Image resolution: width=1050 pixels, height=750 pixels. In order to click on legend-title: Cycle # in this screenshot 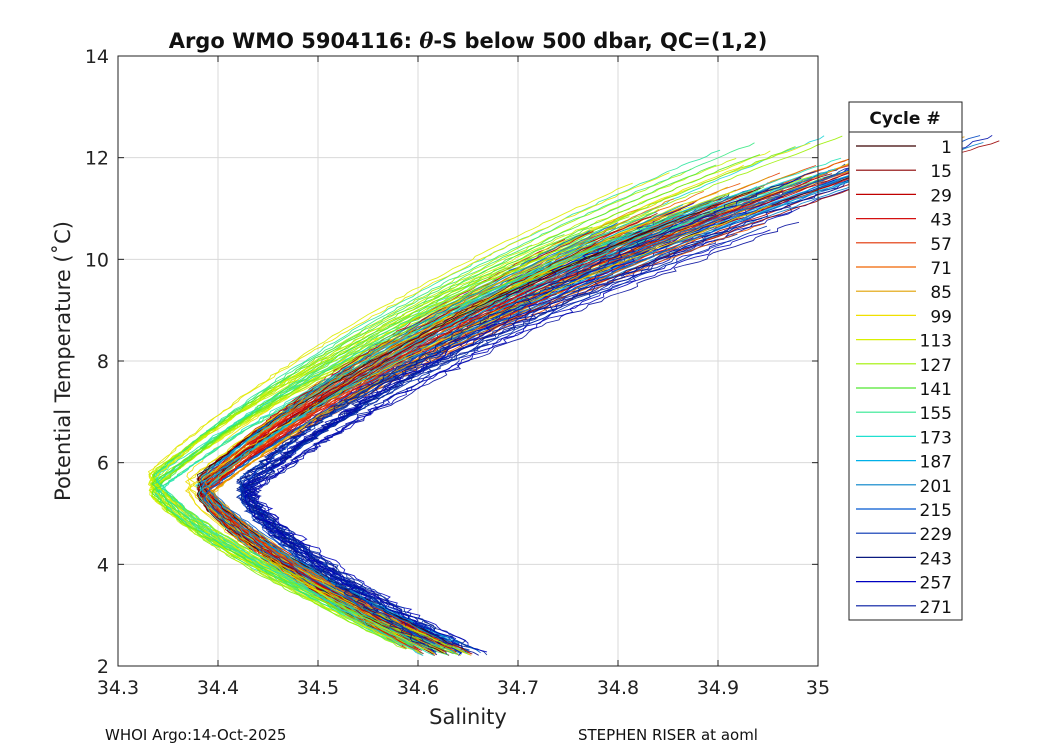, I will do `click(904, 119)`.